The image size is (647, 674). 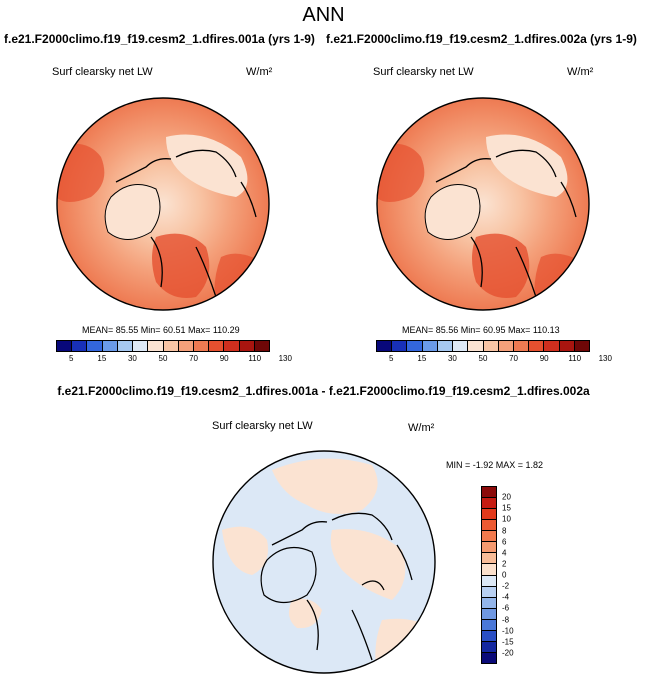 What do you see at coordinates (506, 597) in the screenshot?
I see `colorbar-tick-label: -4` at bounding box center [506, 597].